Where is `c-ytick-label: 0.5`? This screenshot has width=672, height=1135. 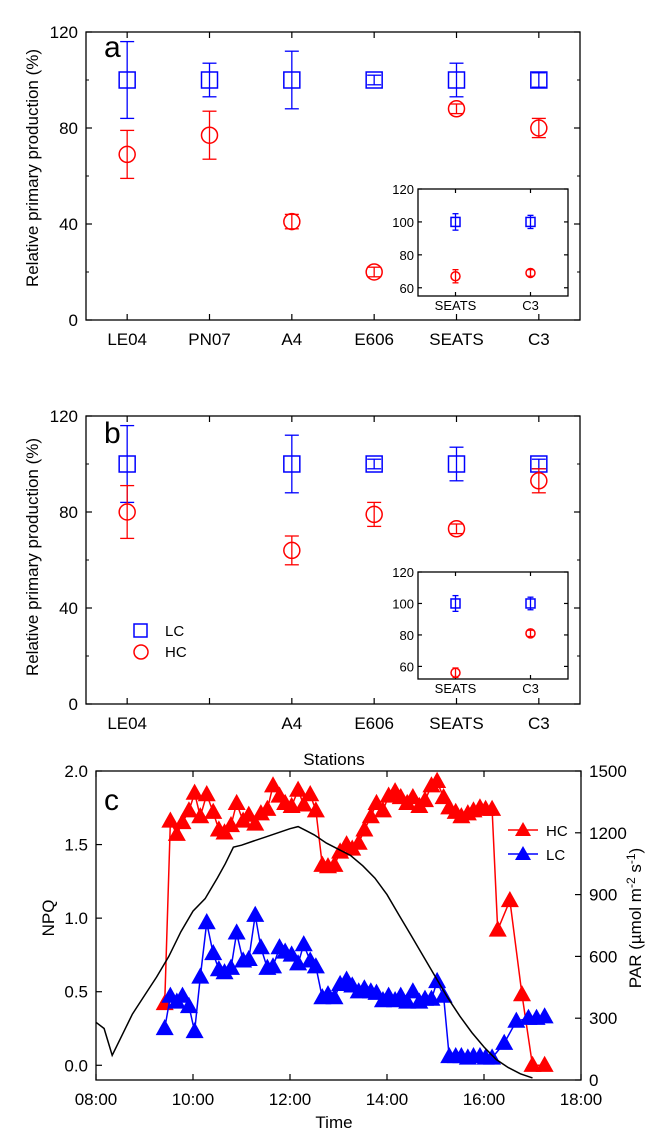 c-ytick-label: 0.5 is located at coordinates (76, 992).